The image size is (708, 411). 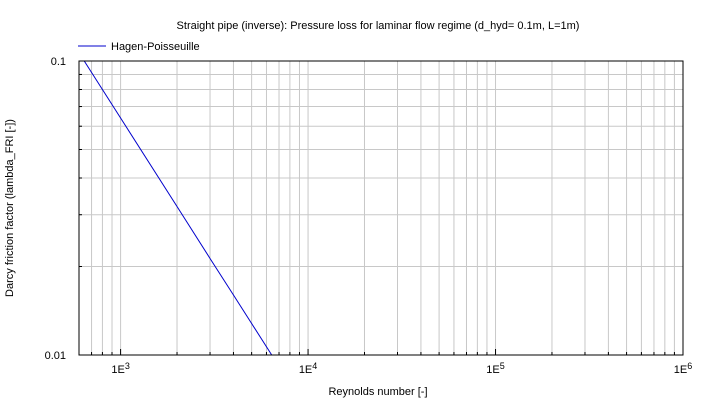 I want to click on legend-label: Hagen-Poisseuille, so click(x=155, y=47).